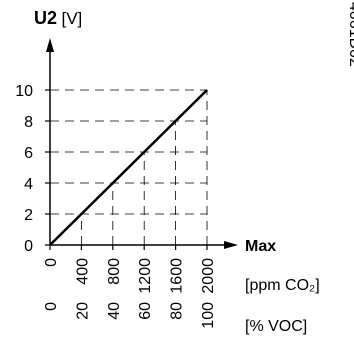 This screenshot has width=354, height=345. What do you see at coordinates (28, 122) in the screenshot?
I see `y-tick-label: 8` at bounding box center [28, 122].